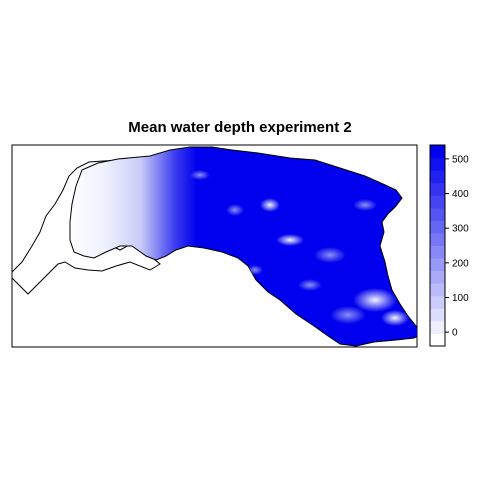 The height and width of the screenshot is (480, 480). Describe the element at coordinates (460, 159) in the screenshot. I see `color-key-tick-label: 500` at that location.